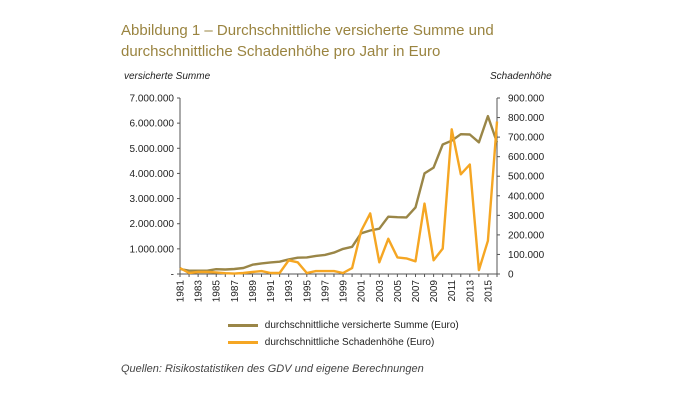 This screenshot has width=674, height=400. I want to click on x-tick-label: 1981, so click(181, 291).